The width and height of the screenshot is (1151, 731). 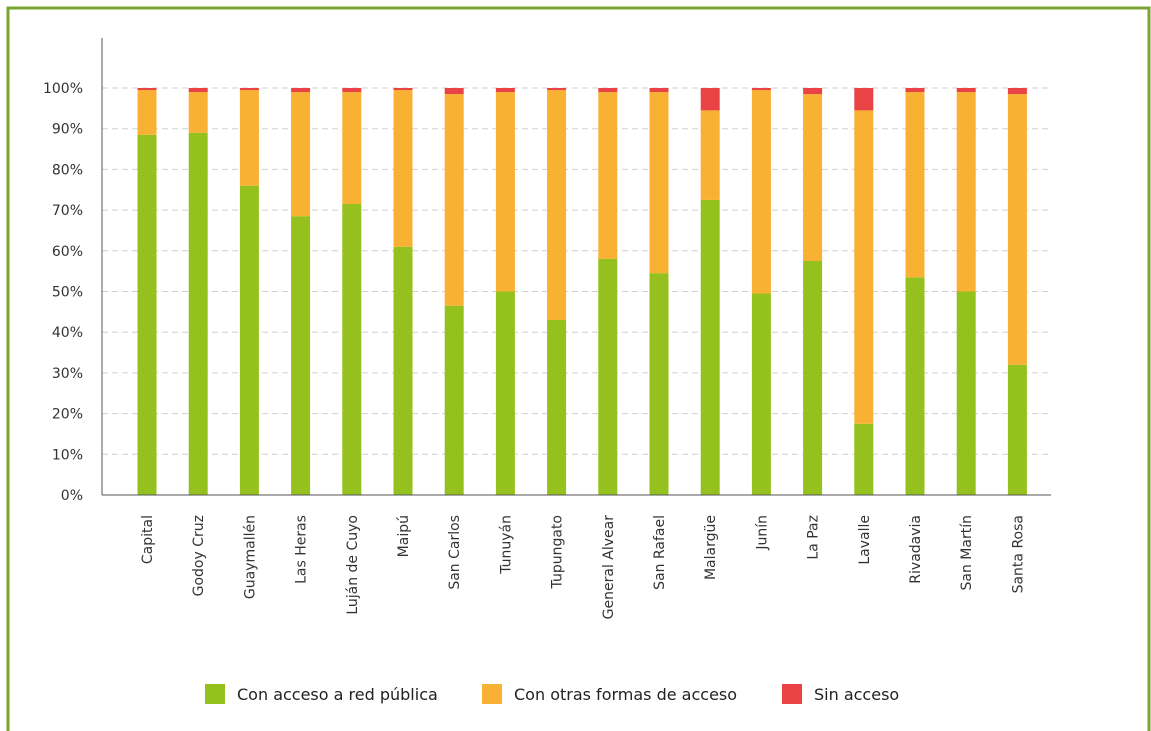 I want to click on y-tick-label: 10%, so click(x=67, y=455).